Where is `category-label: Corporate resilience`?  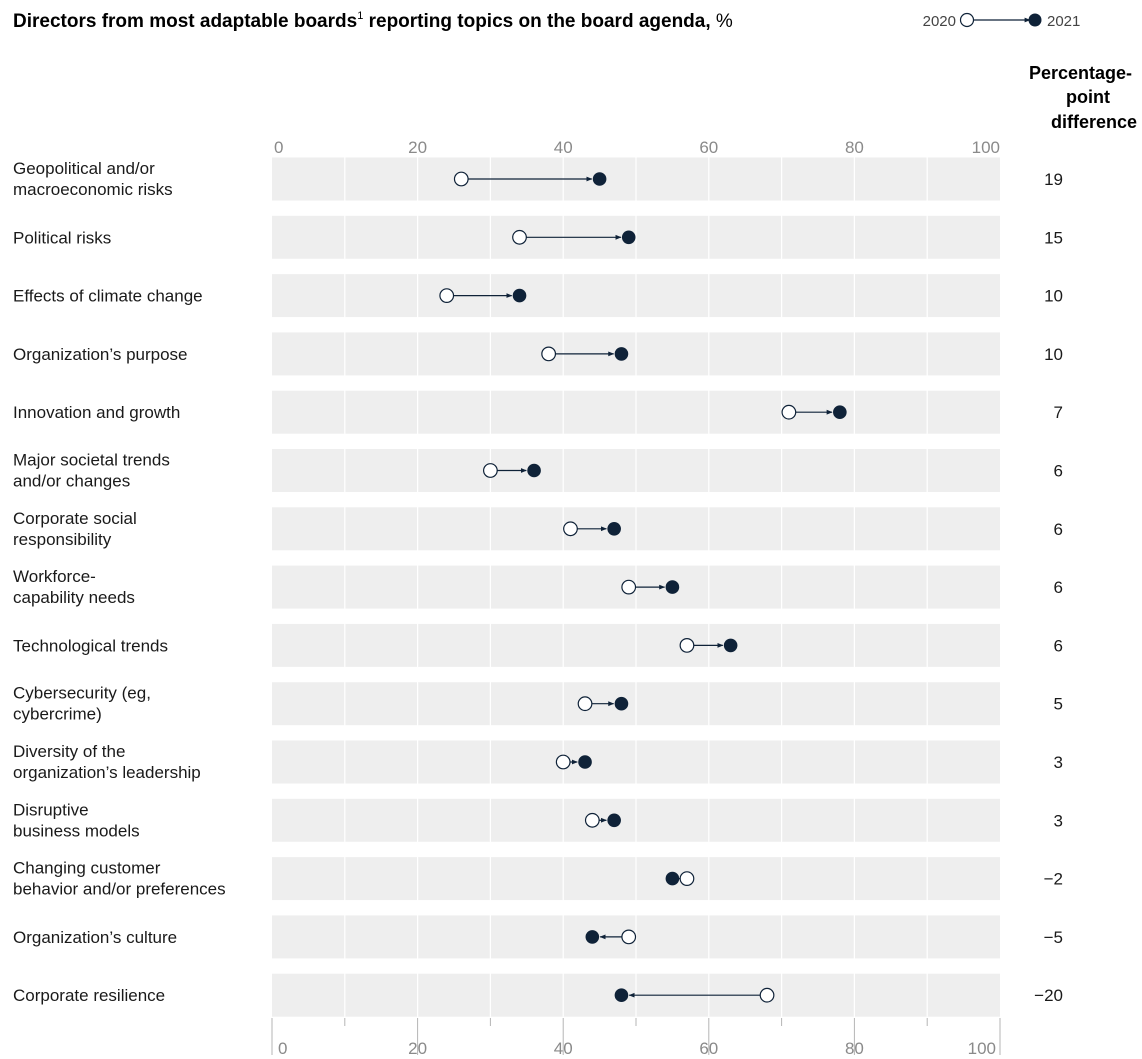 category-label: Corporate resilience is located at coordinates (89, 995).